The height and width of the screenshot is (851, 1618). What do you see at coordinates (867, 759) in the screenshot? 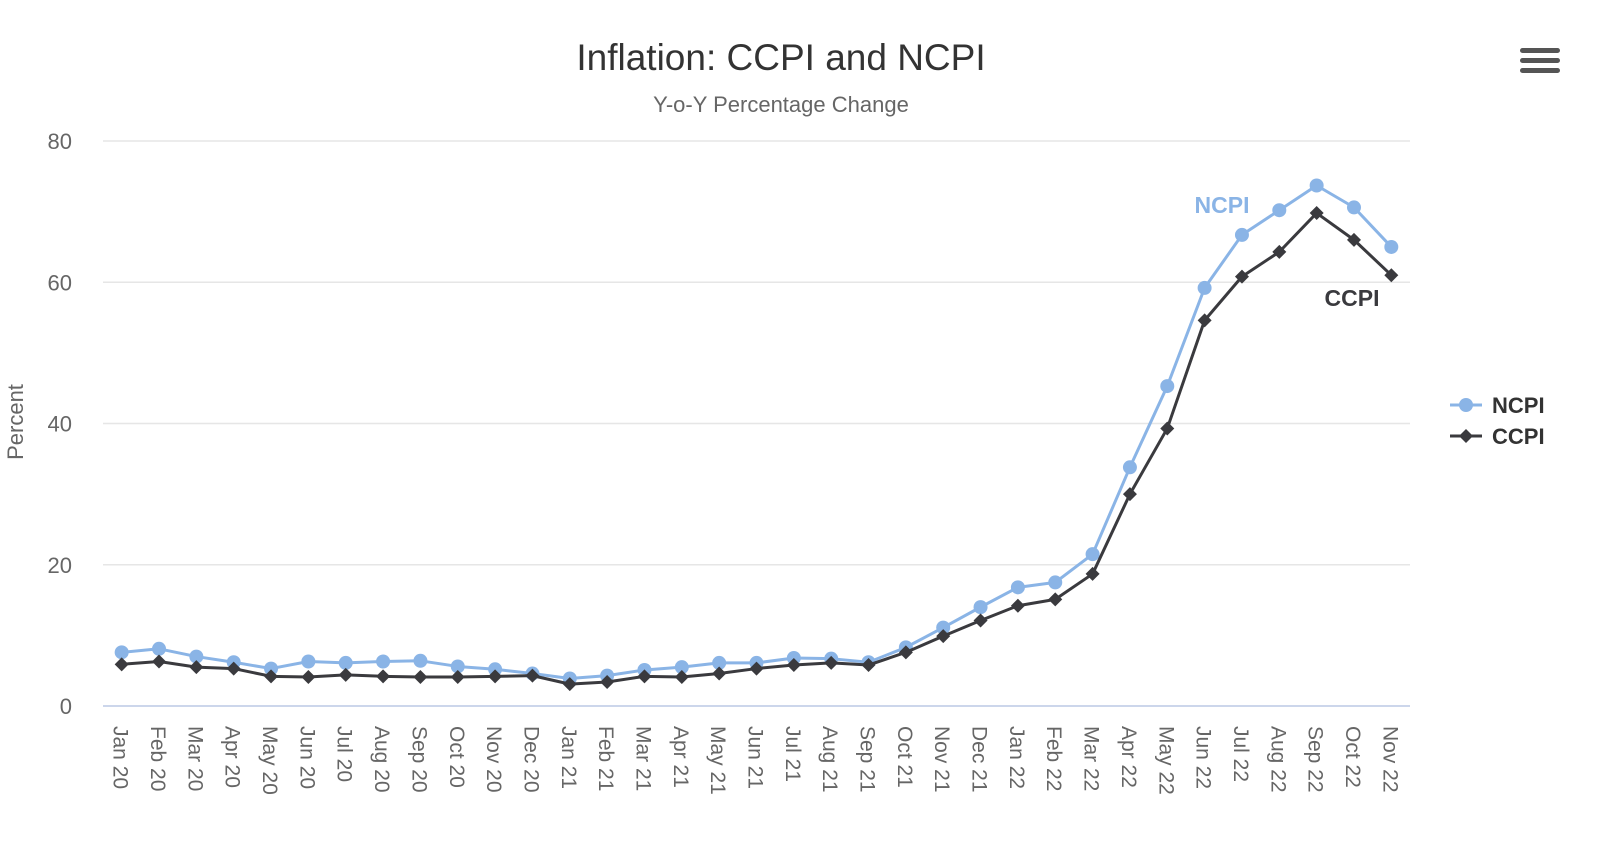
I see `x-tick-label: Sep 21` at bounding box center [867, 759].